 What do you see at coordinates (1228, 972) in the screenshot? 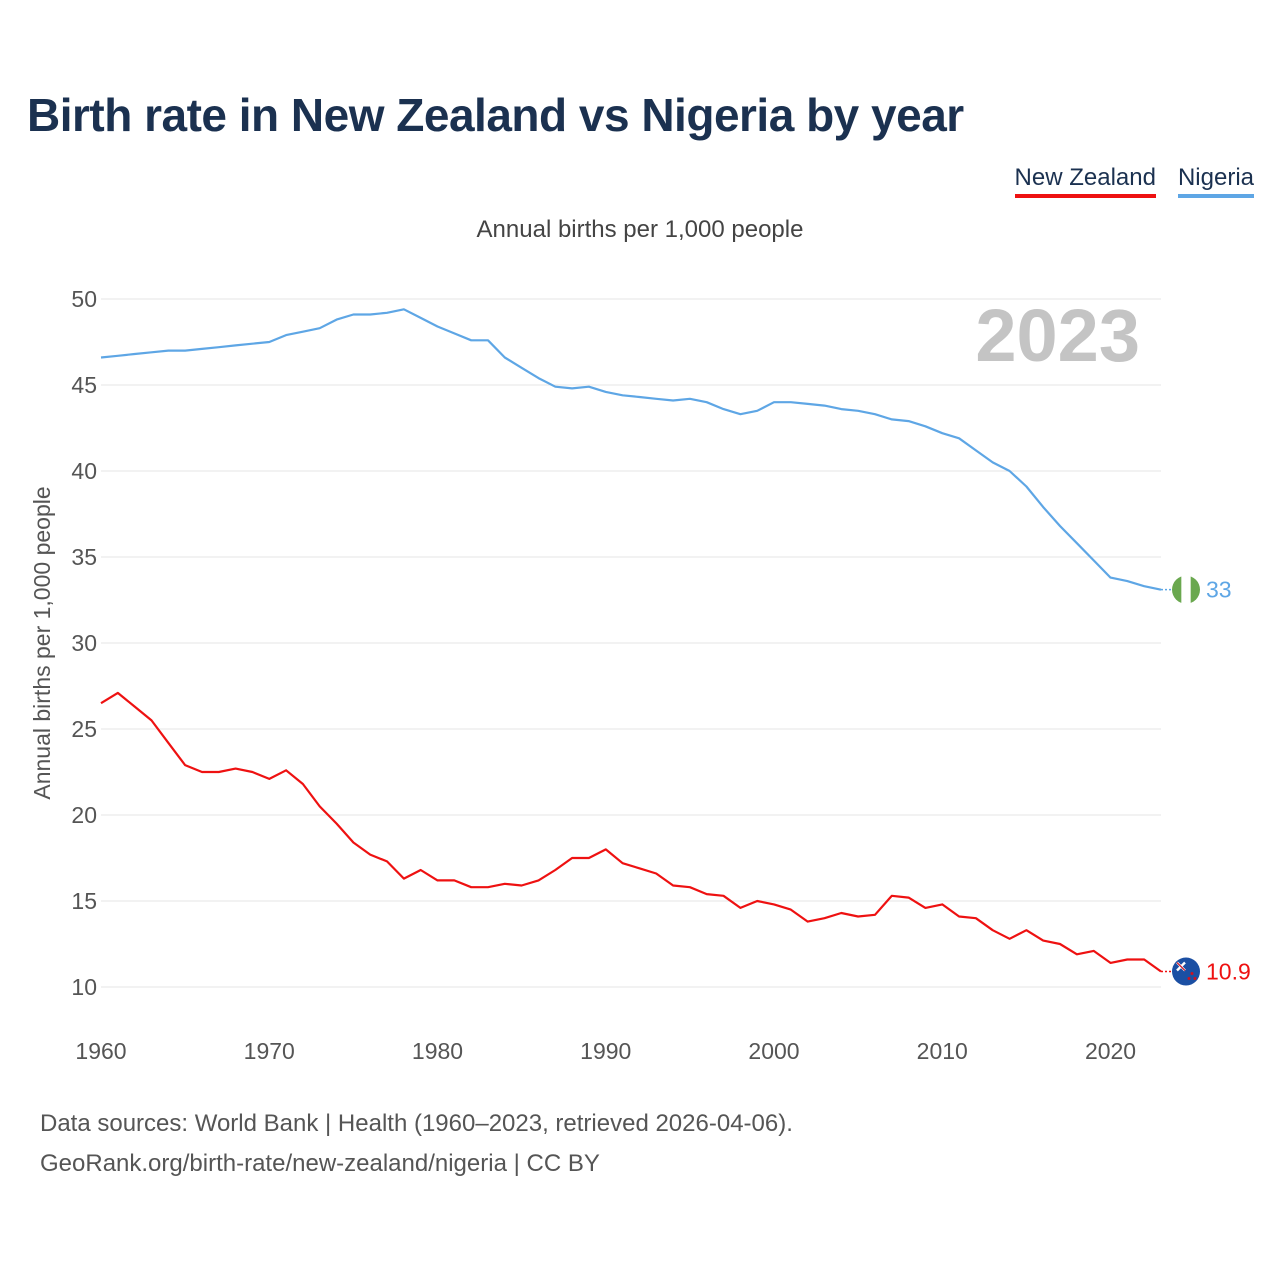
I see `end-value-label-new-zealand: 10.9` at bounding box center [1228, 972].